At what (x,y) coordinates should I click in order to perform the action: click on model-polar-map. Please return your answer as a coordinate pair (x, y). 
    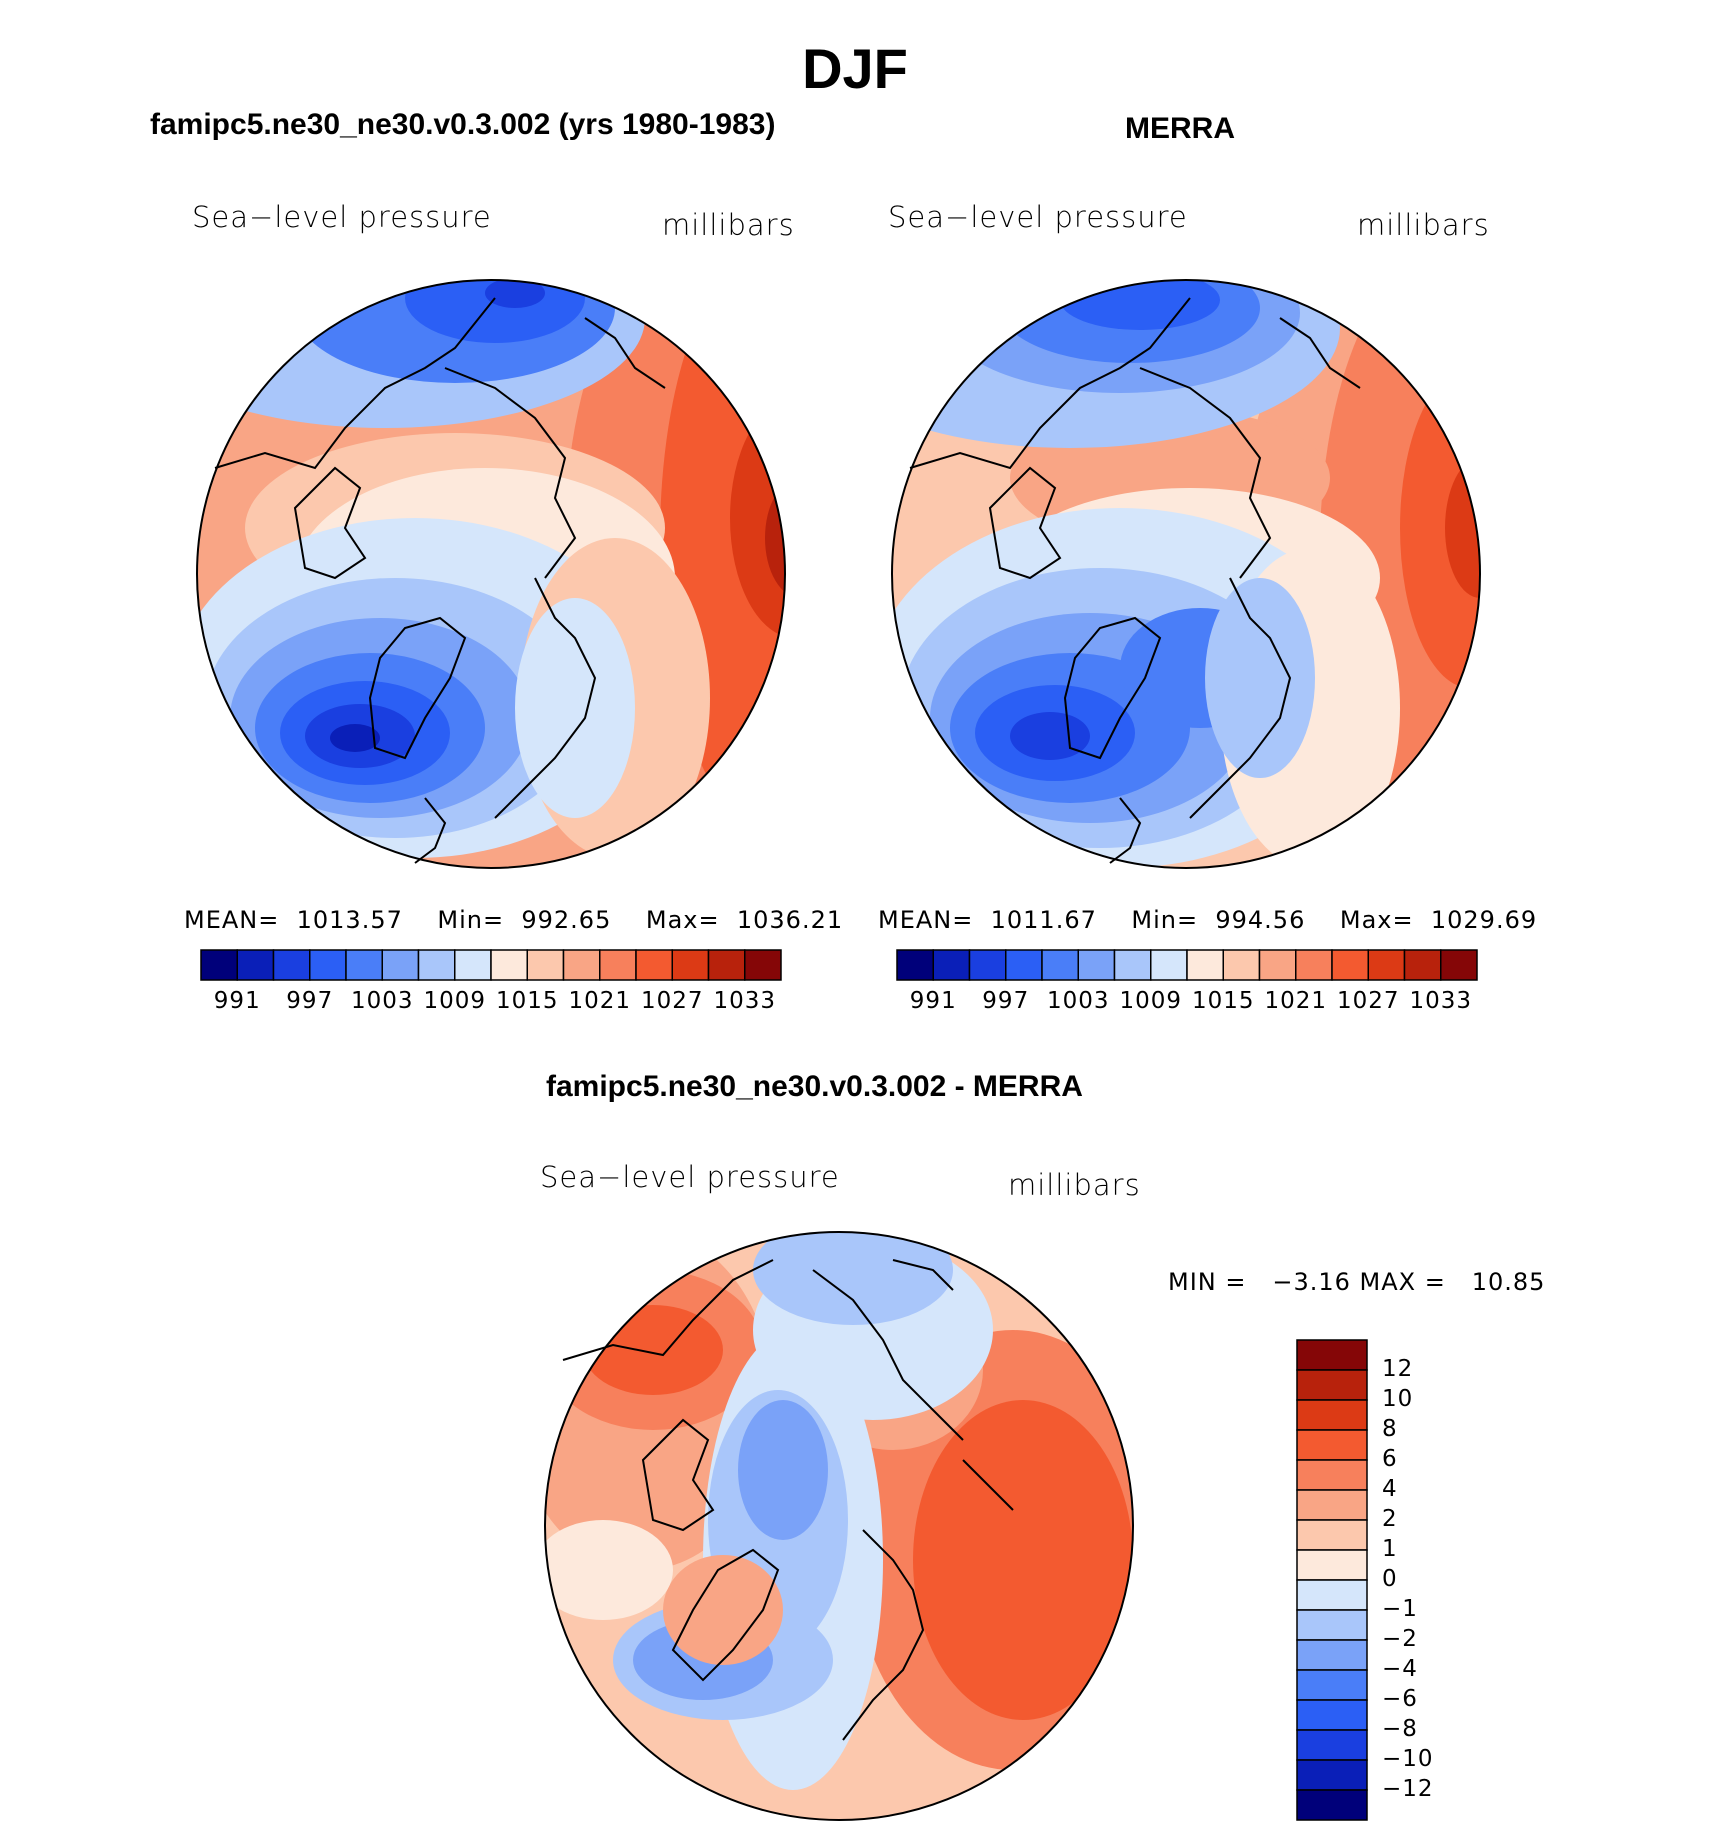
    Looking at the image, I should click on (491, 574).